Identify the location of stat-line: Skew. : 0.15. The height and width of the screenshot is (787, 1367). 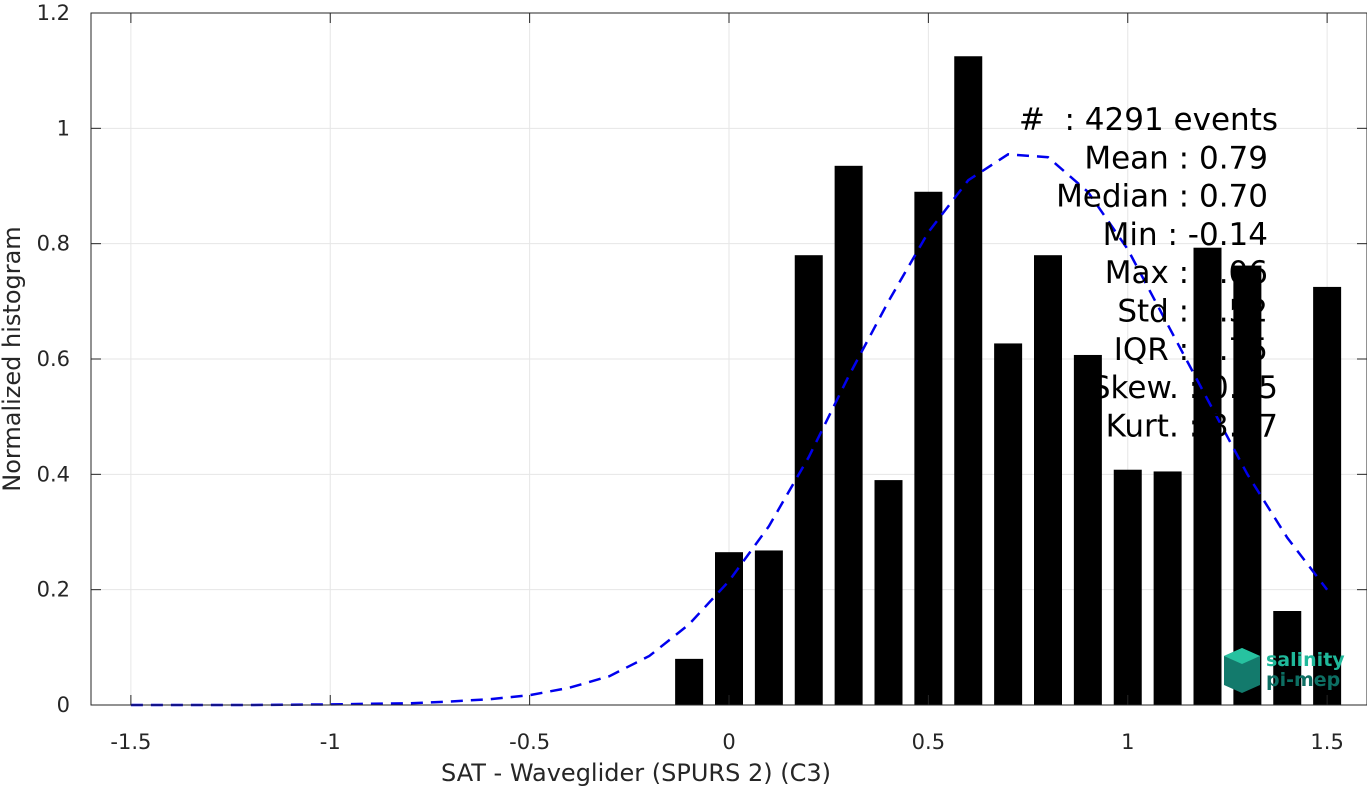
(1184, 388).